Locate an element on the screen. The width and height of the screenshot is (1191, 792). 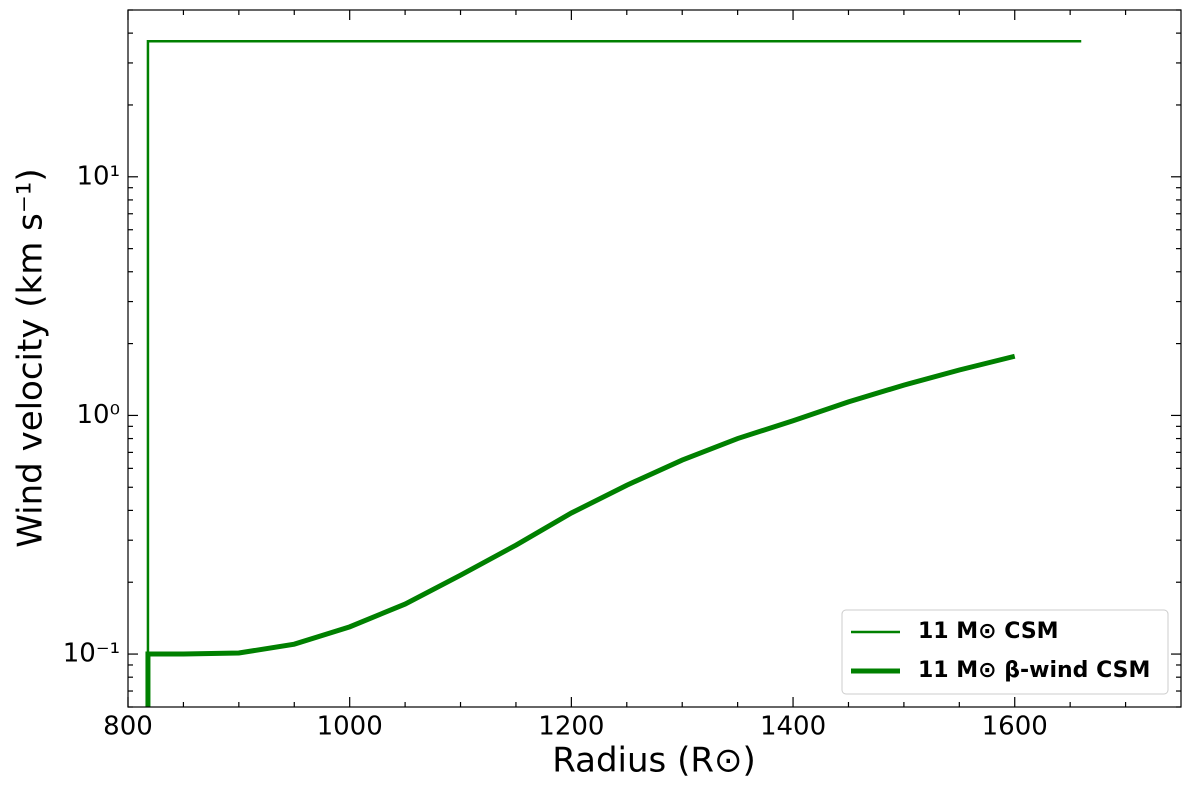
x-tick-label: 1600 is located at coordinates (1015, 727).